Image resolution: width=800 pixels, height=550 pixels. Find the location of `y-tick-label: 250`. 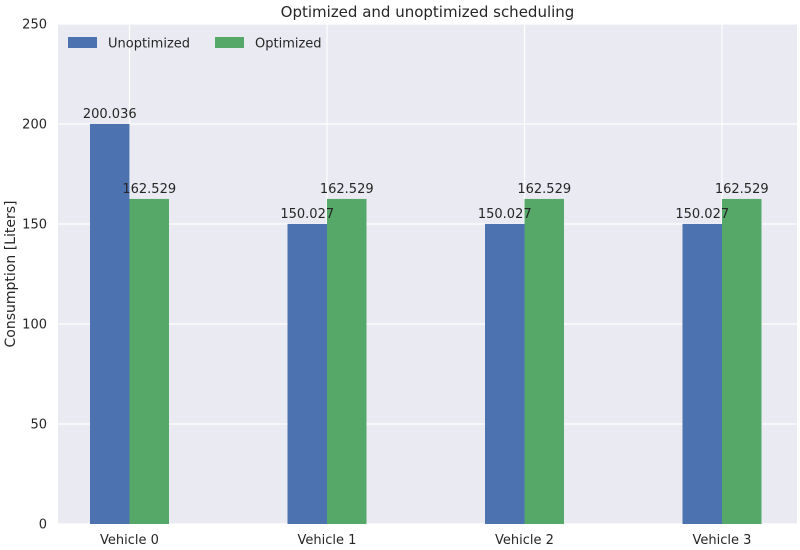

y-tick-label: 250 is located at coordinates (34, 25).